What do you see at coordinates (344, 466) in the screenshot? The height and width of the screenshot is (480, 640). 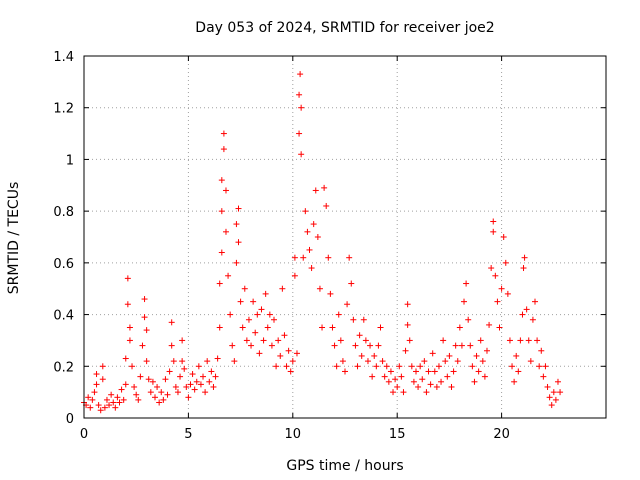 I see `x-axis-label: GPS time / hours` at bounding box center [344, 466].